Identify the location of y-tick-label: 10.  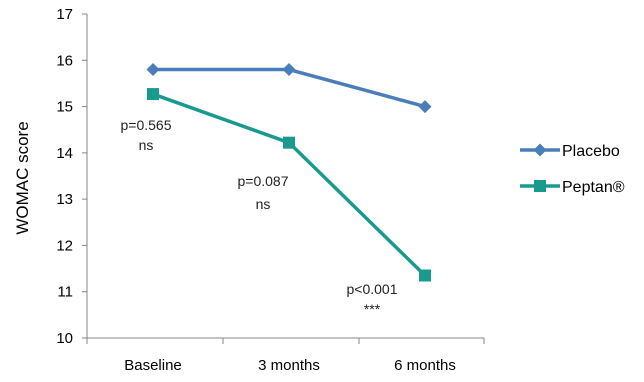
(64, 338).